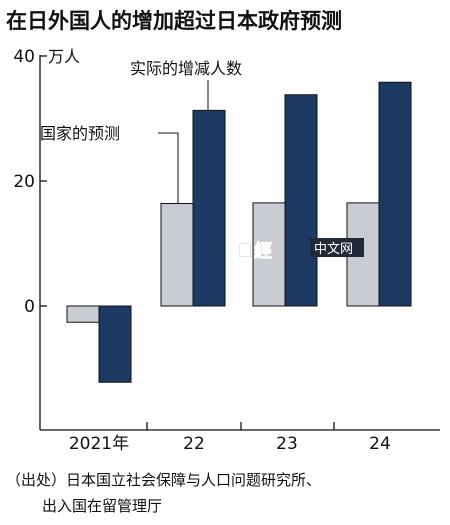 The width and height of the screenshot is (450, 525). What do you see at coordinates (194, 444) in the screenshot?
I see `x-tick-label-1: 22` at bounding box center [194, 444].